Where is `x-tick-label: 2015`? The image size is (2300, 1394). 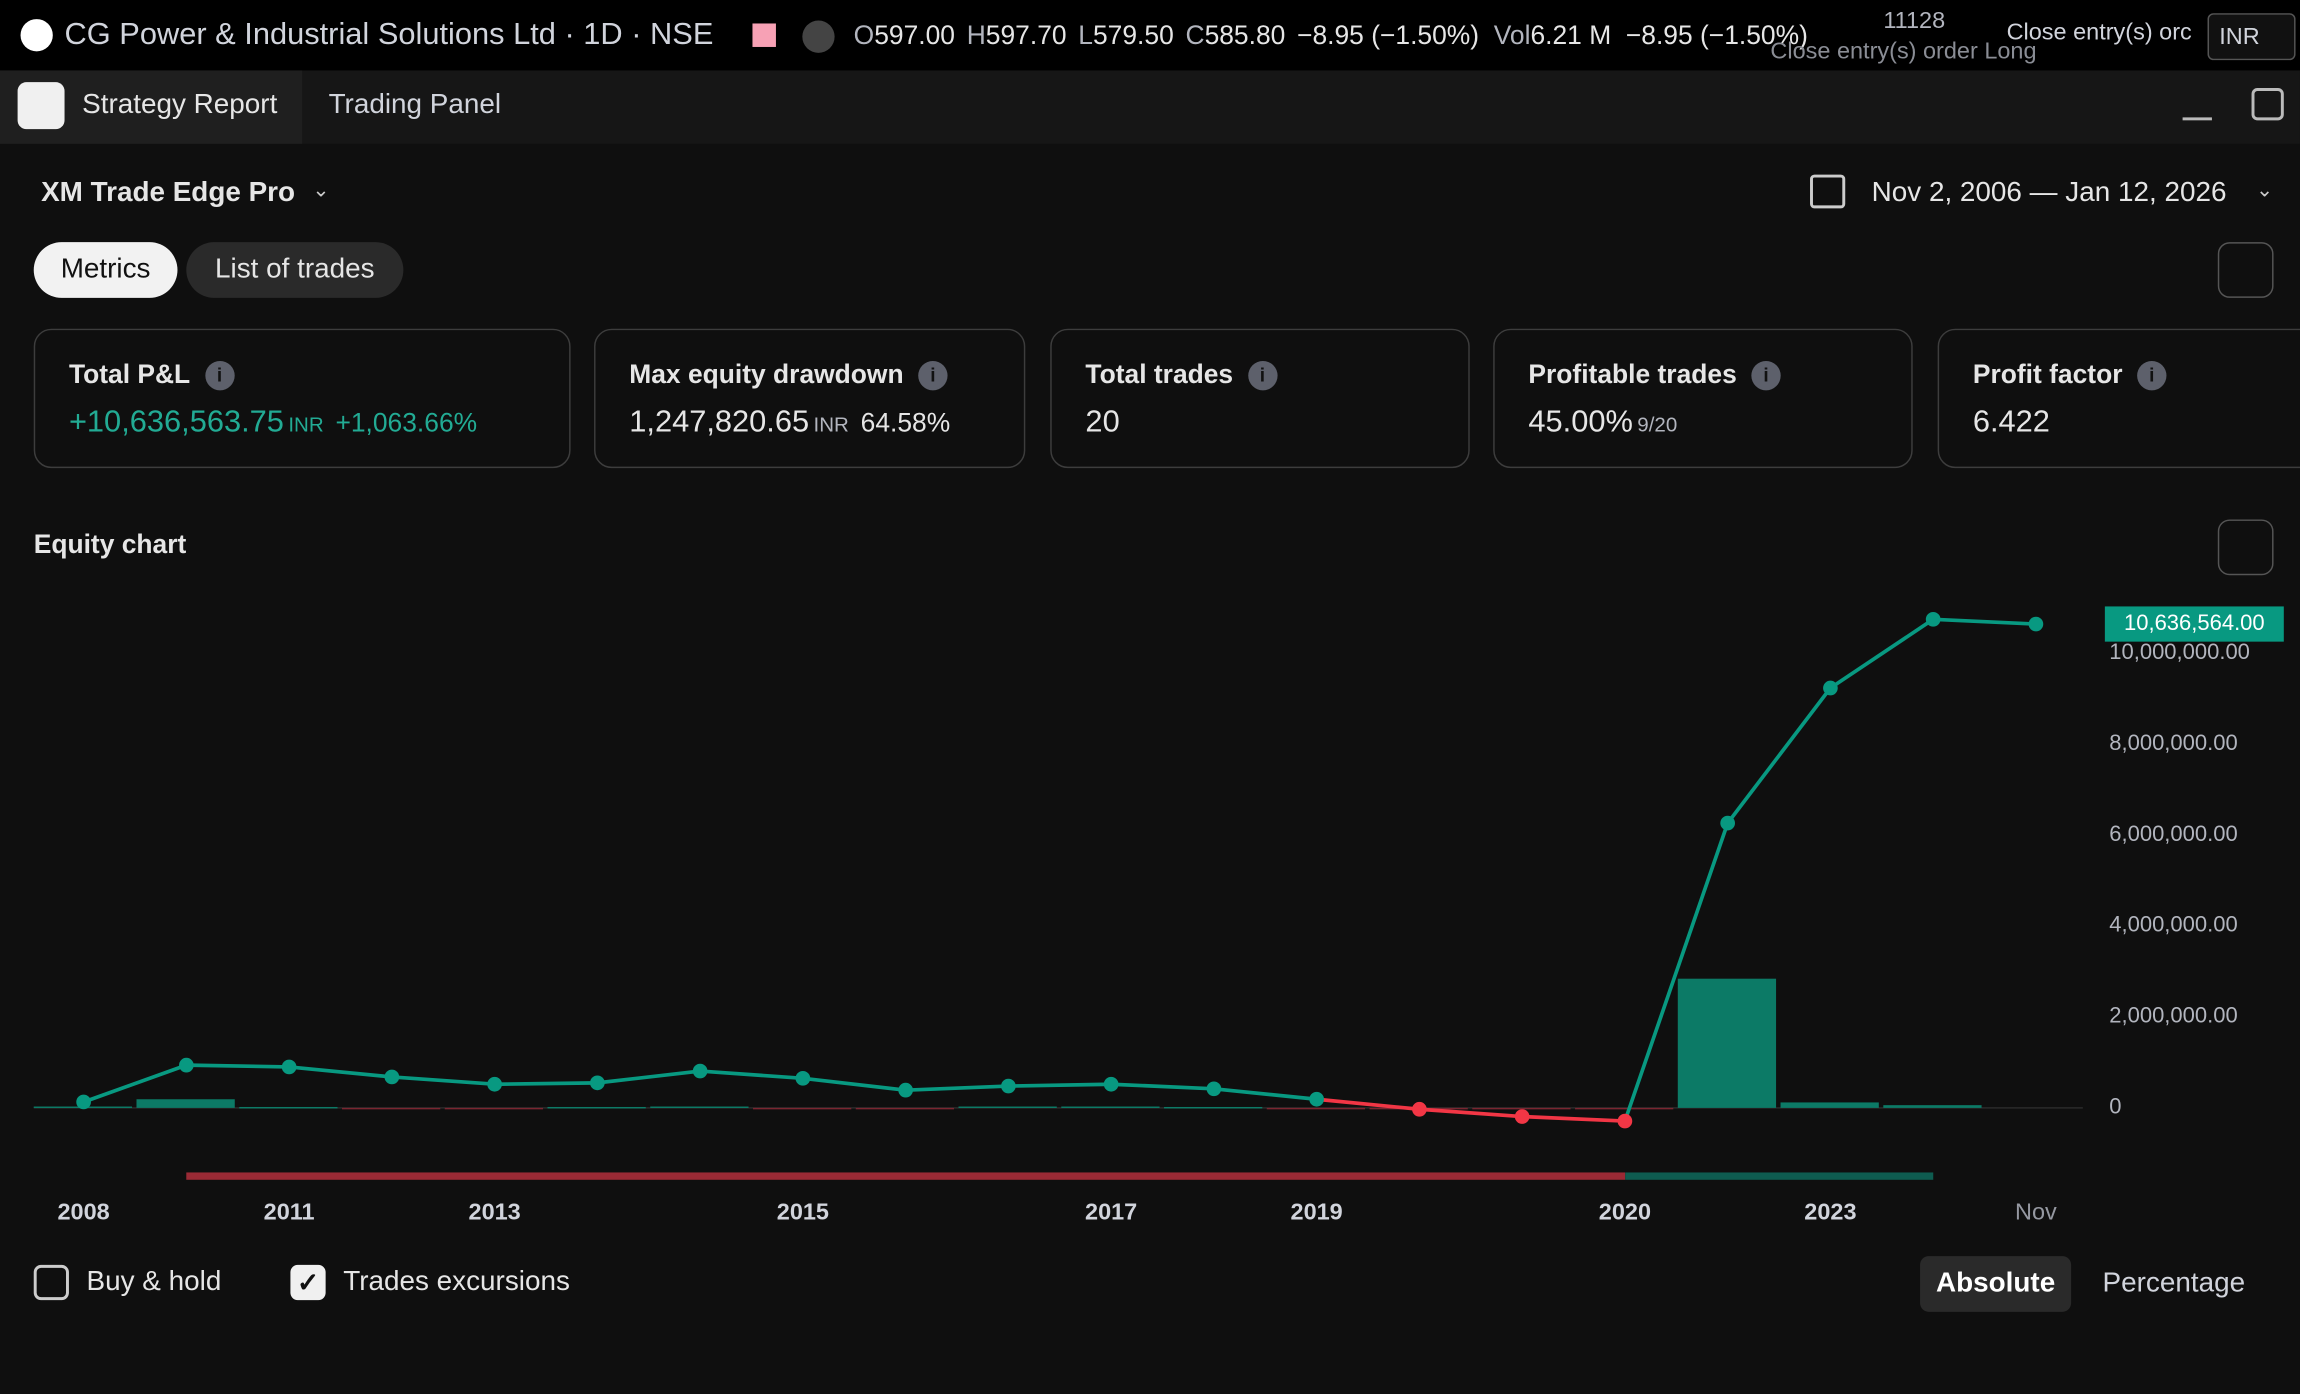 x-tick-label: 2015 is located at coordinates (803, 1212).